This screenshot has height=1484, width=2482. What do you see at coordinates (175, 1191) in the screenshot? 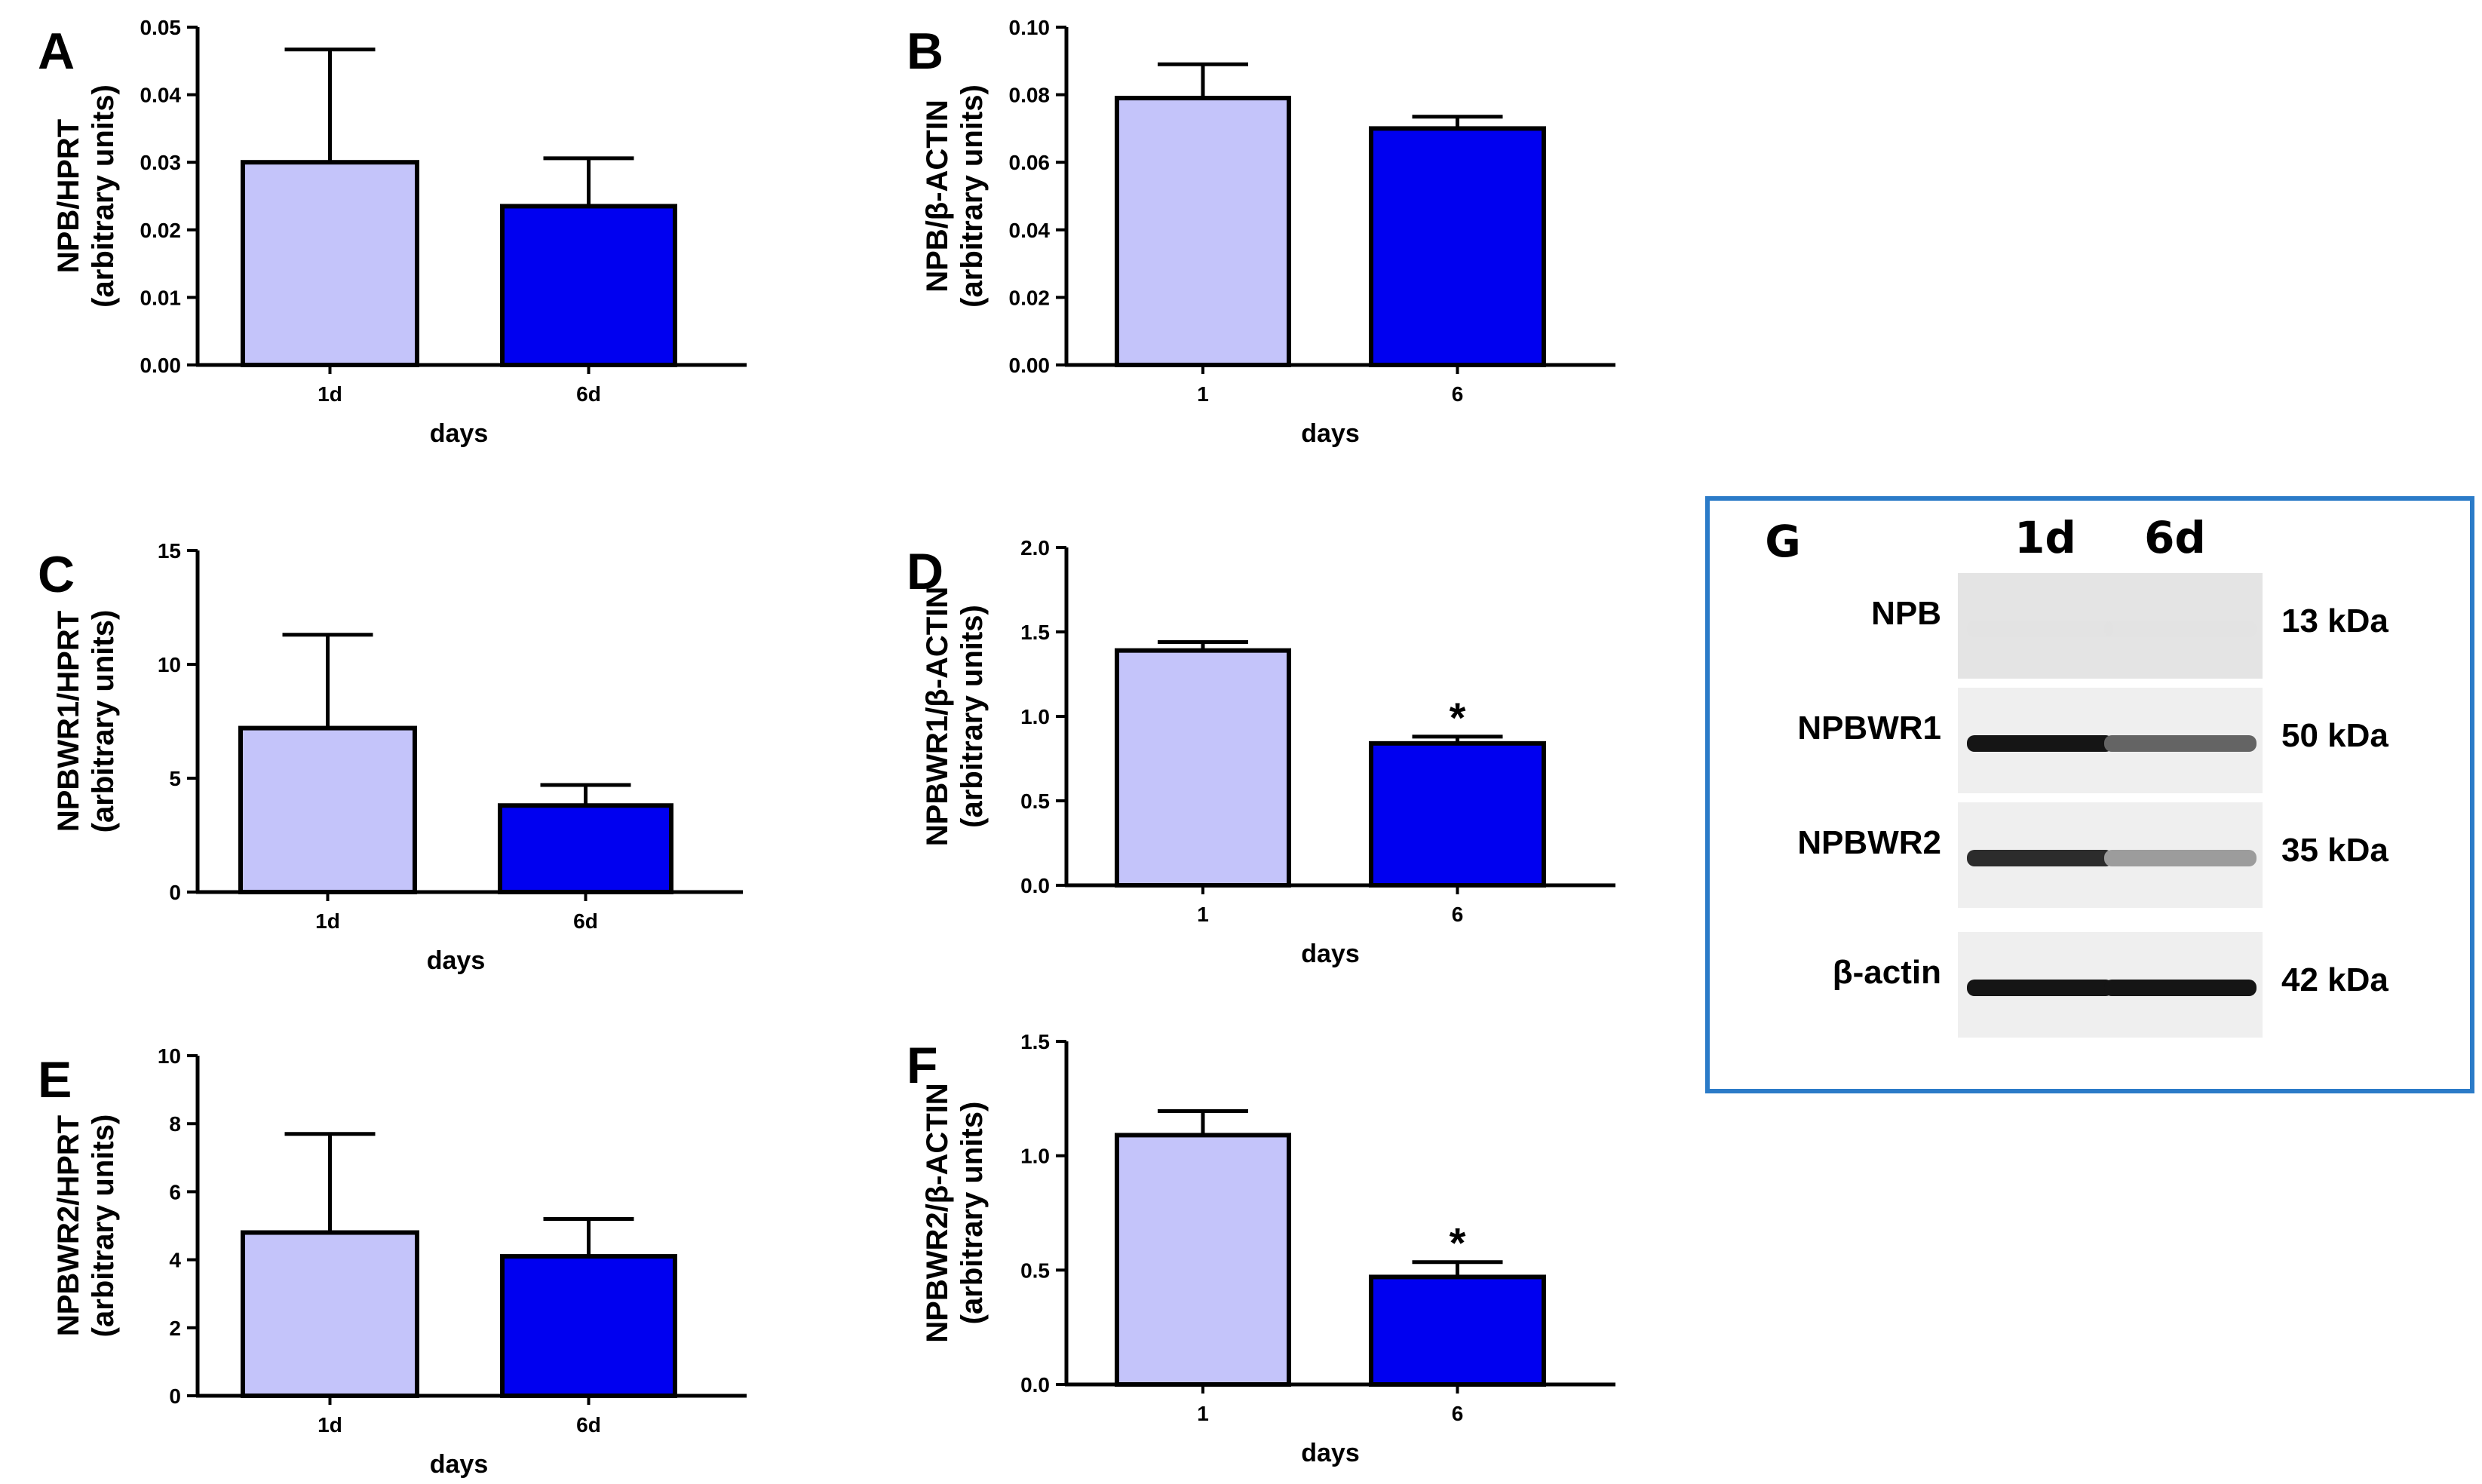
I see `y-tick-label: 6` at bounding box center [175, 1191].